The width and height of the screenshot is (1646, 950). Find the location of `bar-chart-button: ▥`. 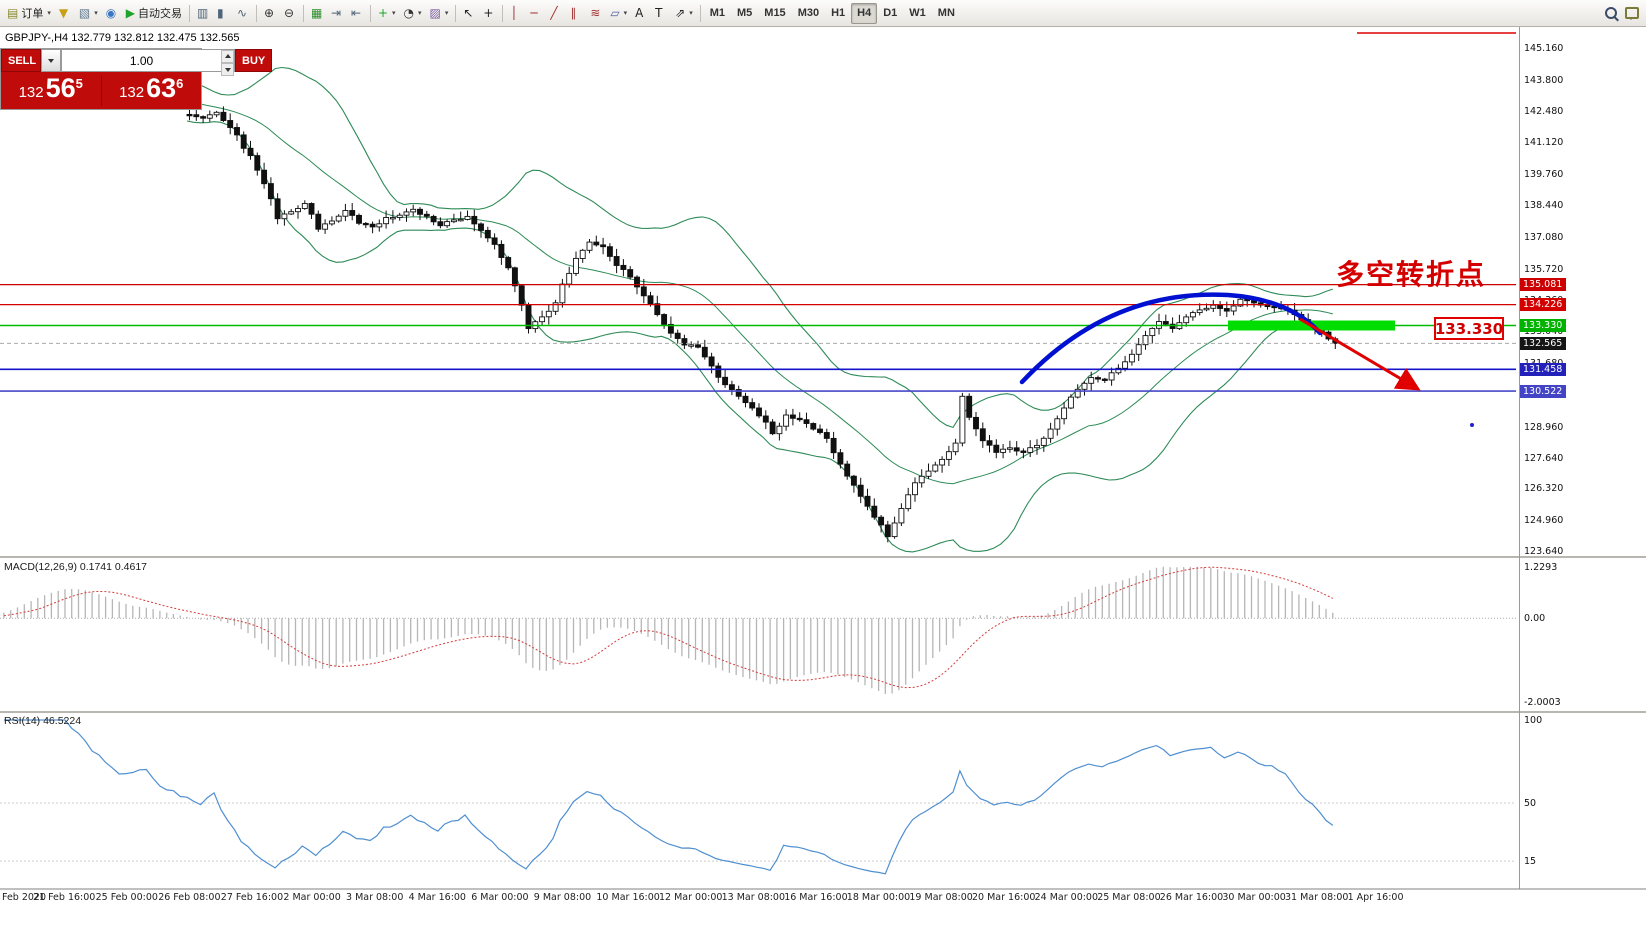

bar-chart-button: ▥ is located at coordinates (203, 13).